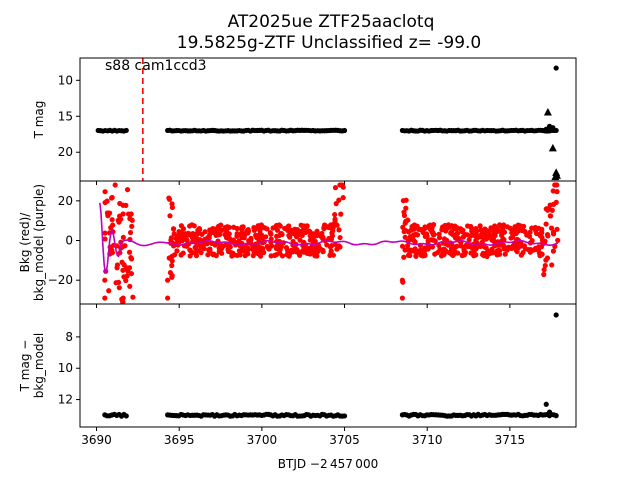 This screenshot has height=480, width=640. I want to click on sector-annotation: s88 cam1ccd3, so click(156, 66).